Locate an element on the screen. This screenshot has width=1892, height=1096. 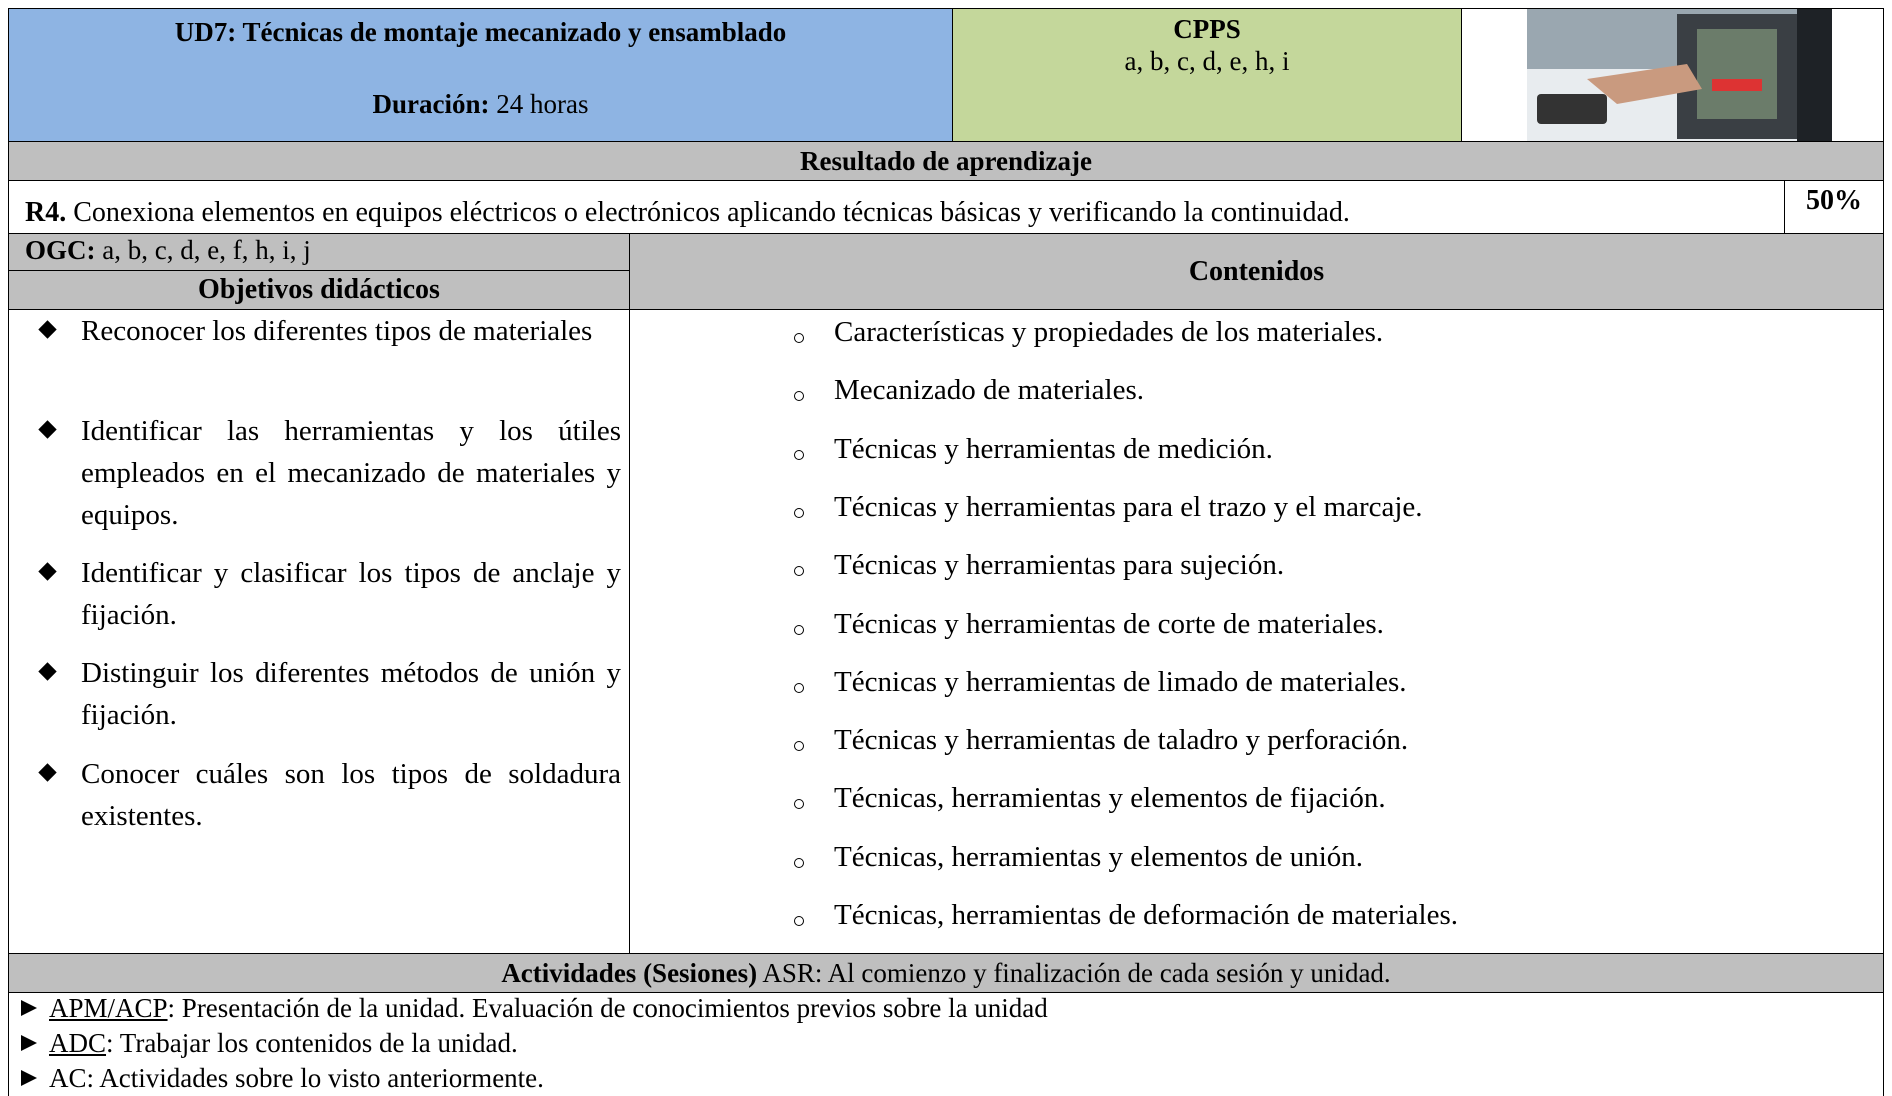
result-heading: Resultado de aprendizaje is located at coordinates (946, 161).